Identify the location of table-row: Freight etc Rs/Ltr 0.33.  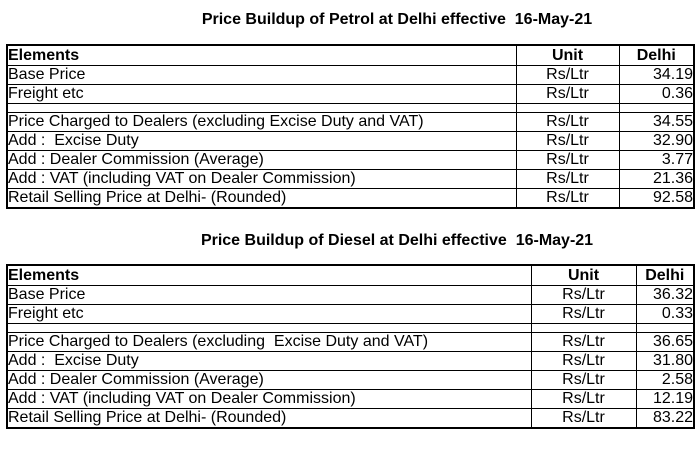
(350, 314).